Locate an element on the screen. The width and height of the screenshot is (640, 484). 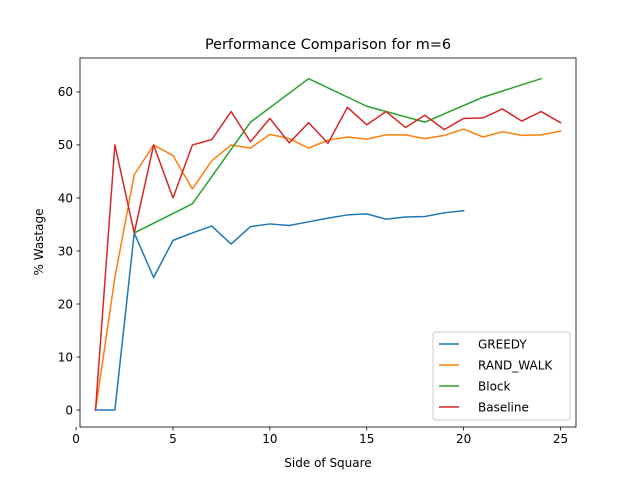
legend-label: RAND_WALK is located at coordinates (515, 366).